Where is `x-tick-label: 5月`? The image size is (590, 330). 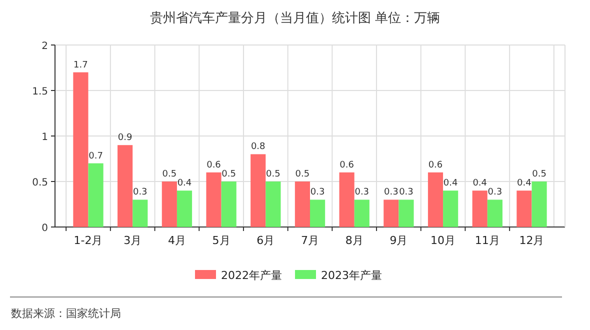 x-tick-label: 5月 is located at coordinates (221, 240).